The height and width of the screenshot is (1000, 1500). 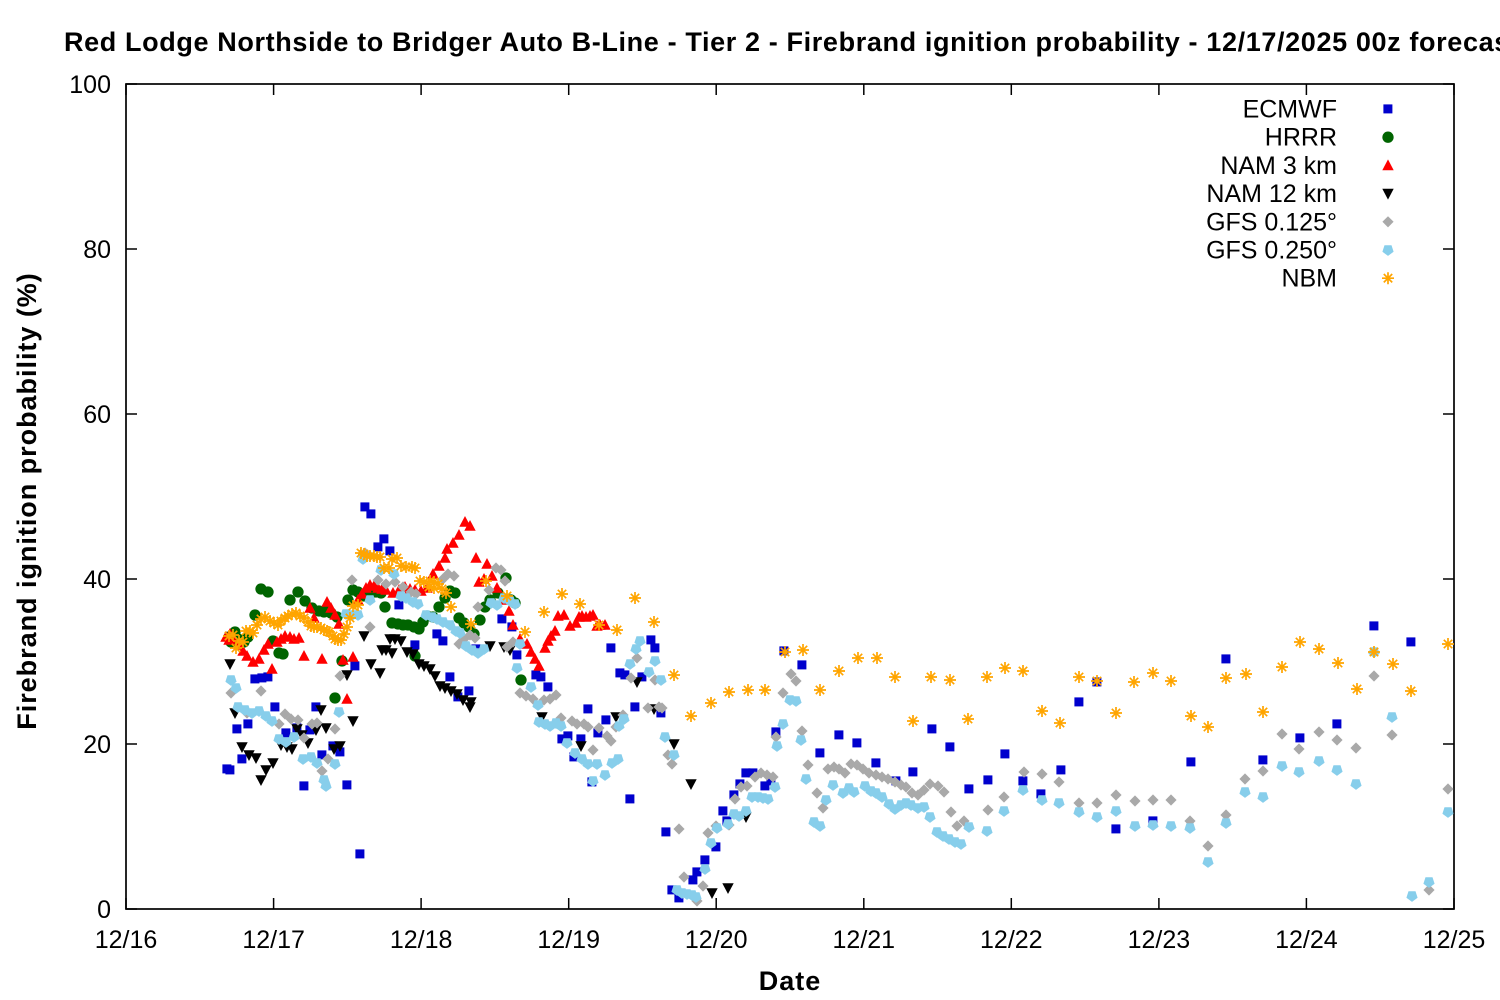 What do you see at coordinates (1159, 940) in the screenshot?
I see `svg-text: 12/23` at bounding box center [1159, 940].